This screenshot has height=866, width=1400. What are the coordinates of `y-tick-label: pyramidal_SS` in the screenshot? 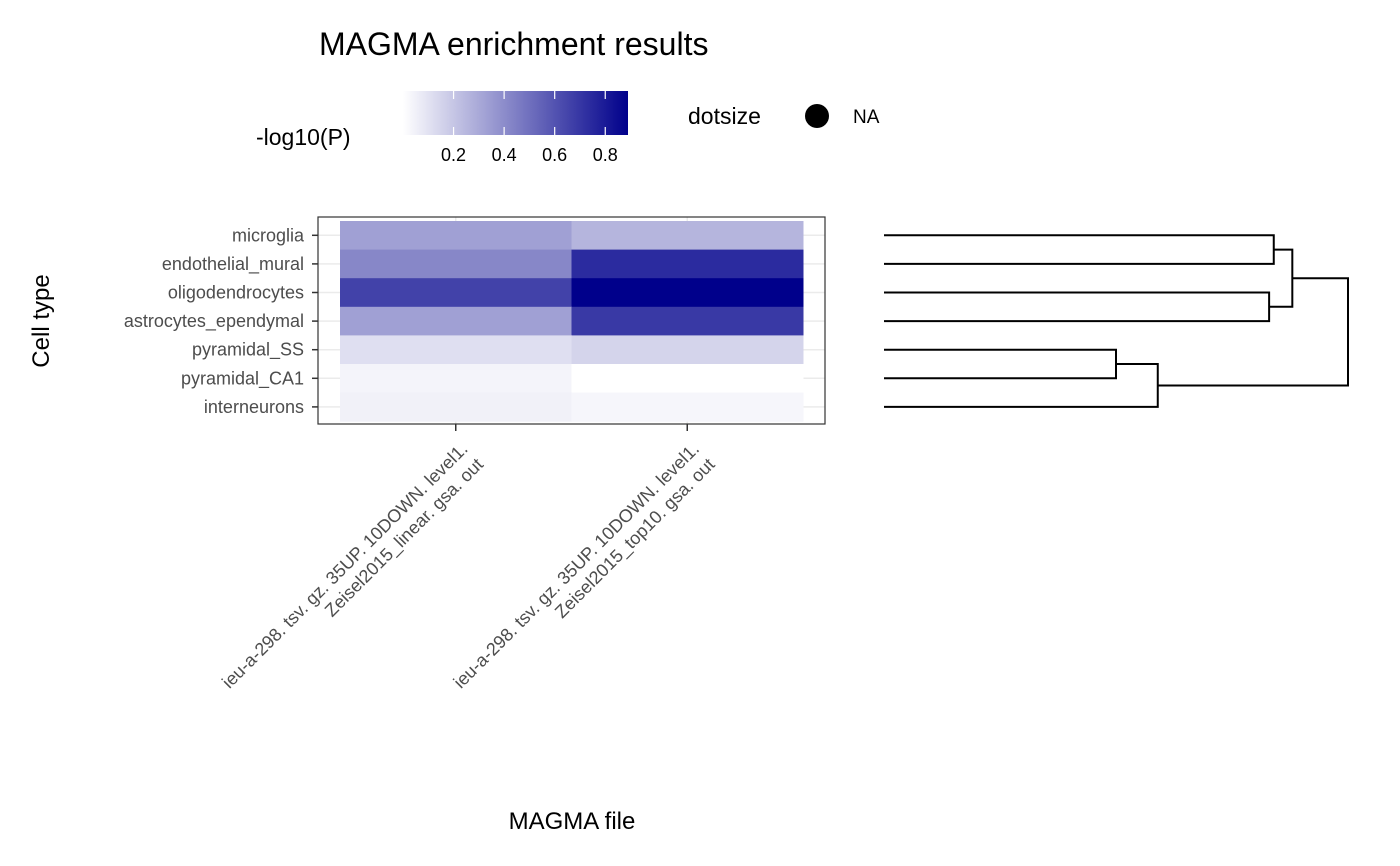 It's located at (248, 350).